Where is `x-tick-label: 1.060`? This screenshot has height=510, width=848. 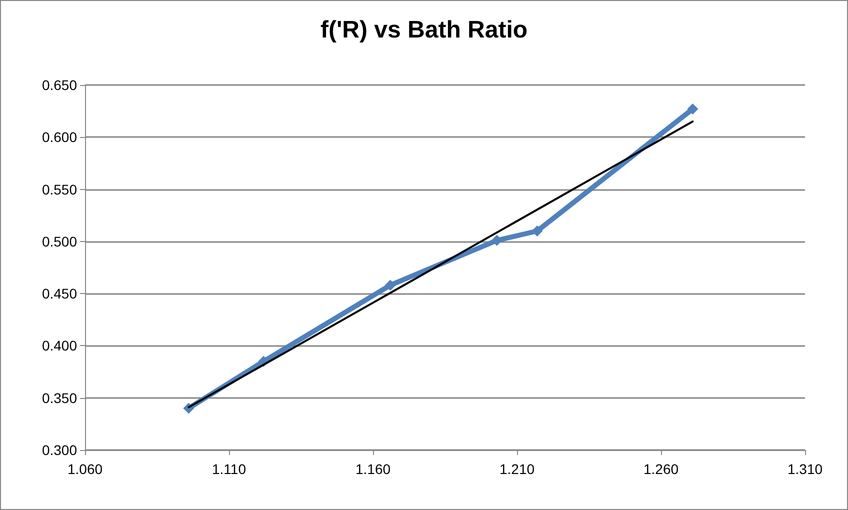
x-tick-label: 1.060 is located at coordinates (85, 469).